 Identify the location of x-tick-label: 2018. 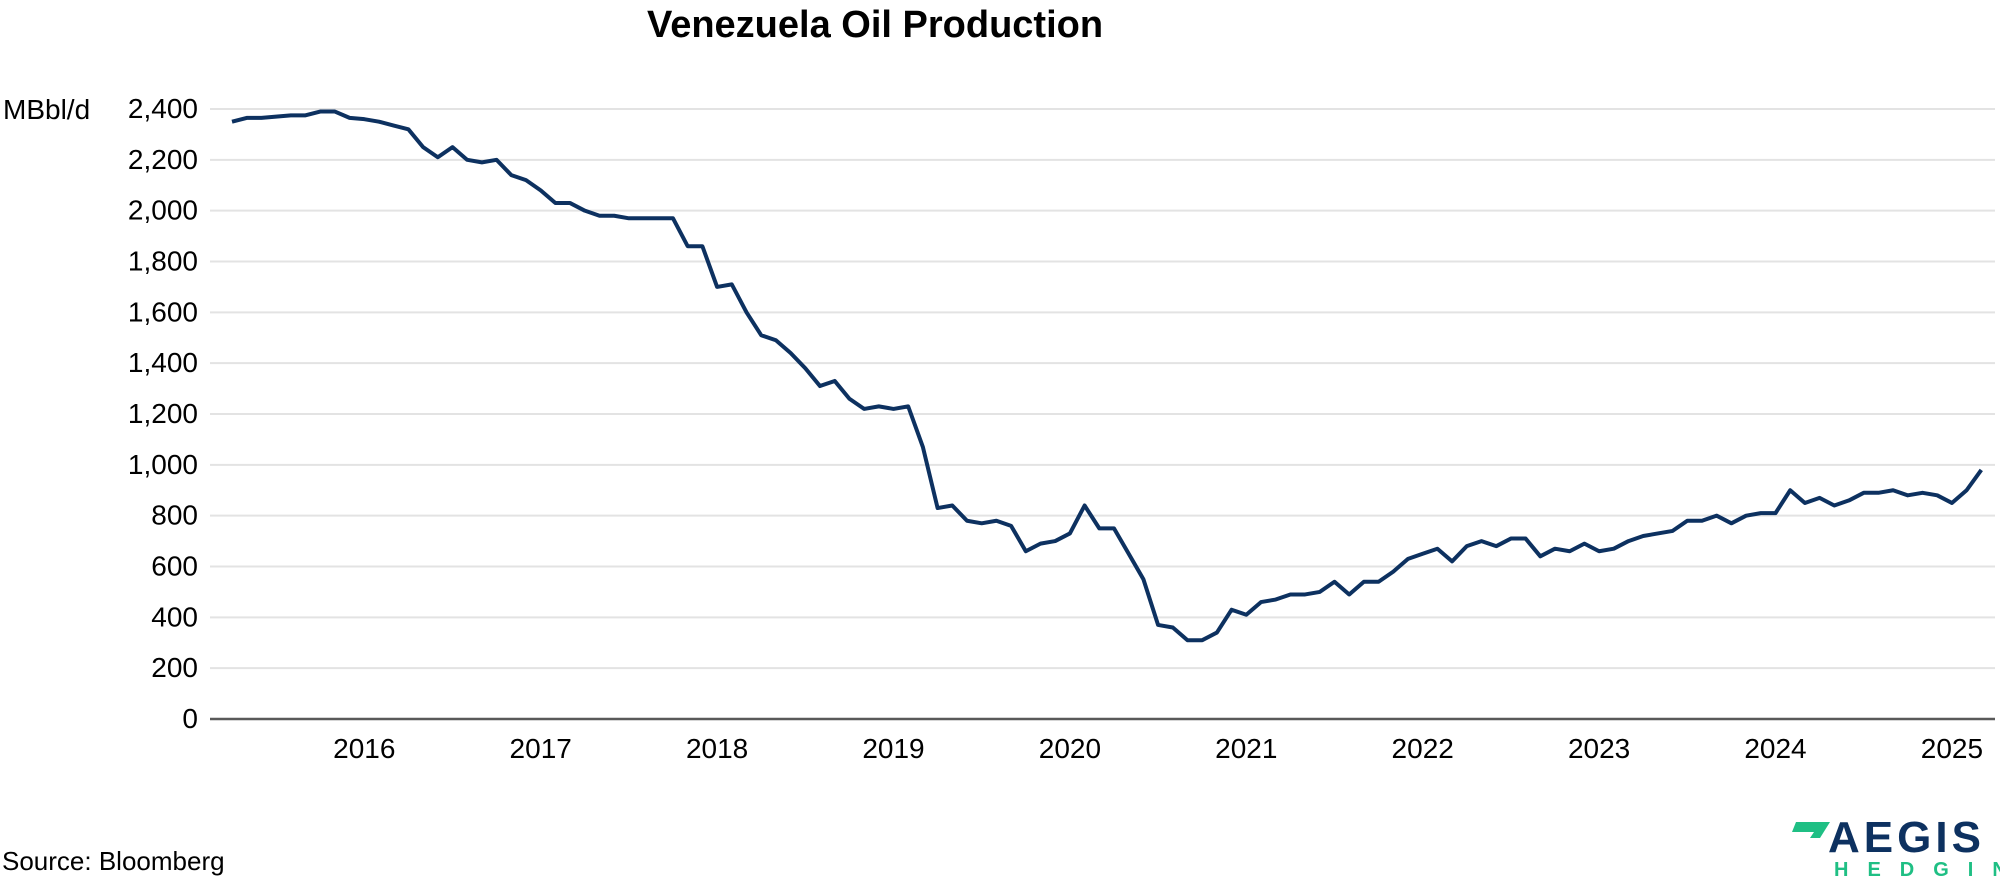
(717, 748).